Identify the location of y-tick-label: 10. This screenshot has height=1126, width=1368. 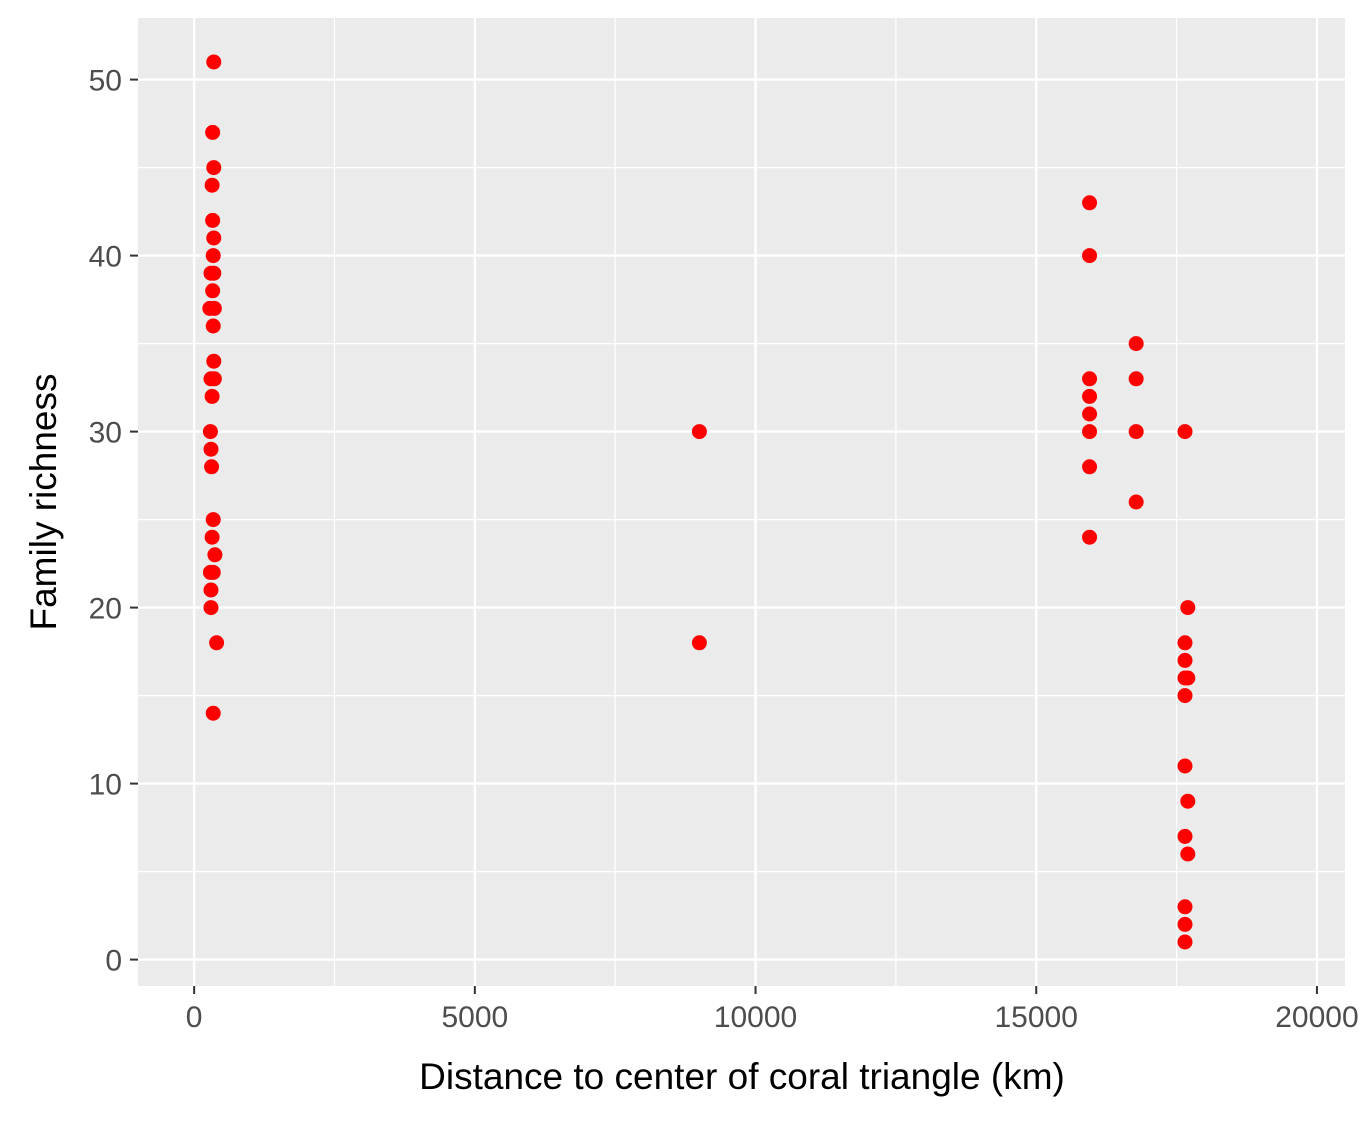
(105, 785).